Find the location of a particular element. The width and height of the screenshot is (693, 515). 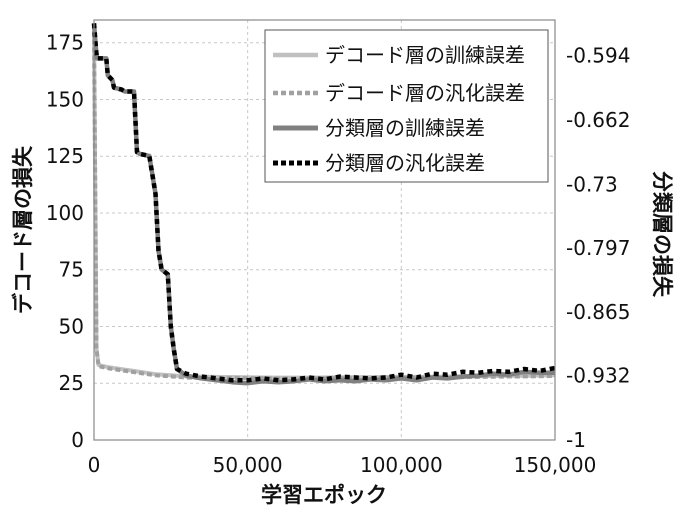

y-left-axis-title: デコード層の損失 is located at coordinates (23, 229).